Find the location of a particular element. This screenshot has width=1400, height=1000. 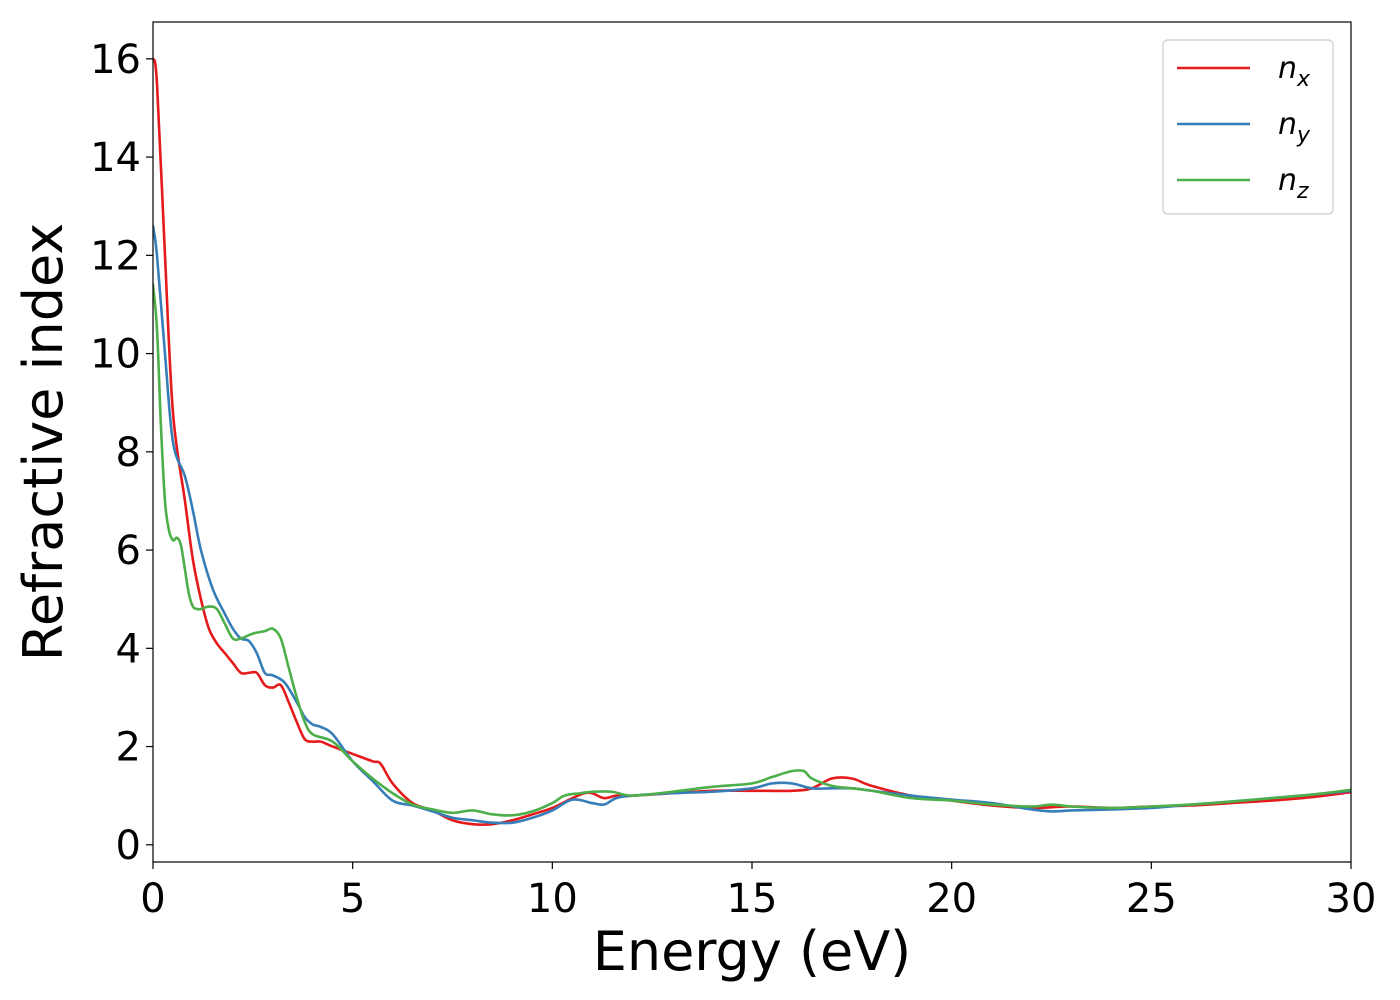

legend-box is located at coordinates (1248, 127).